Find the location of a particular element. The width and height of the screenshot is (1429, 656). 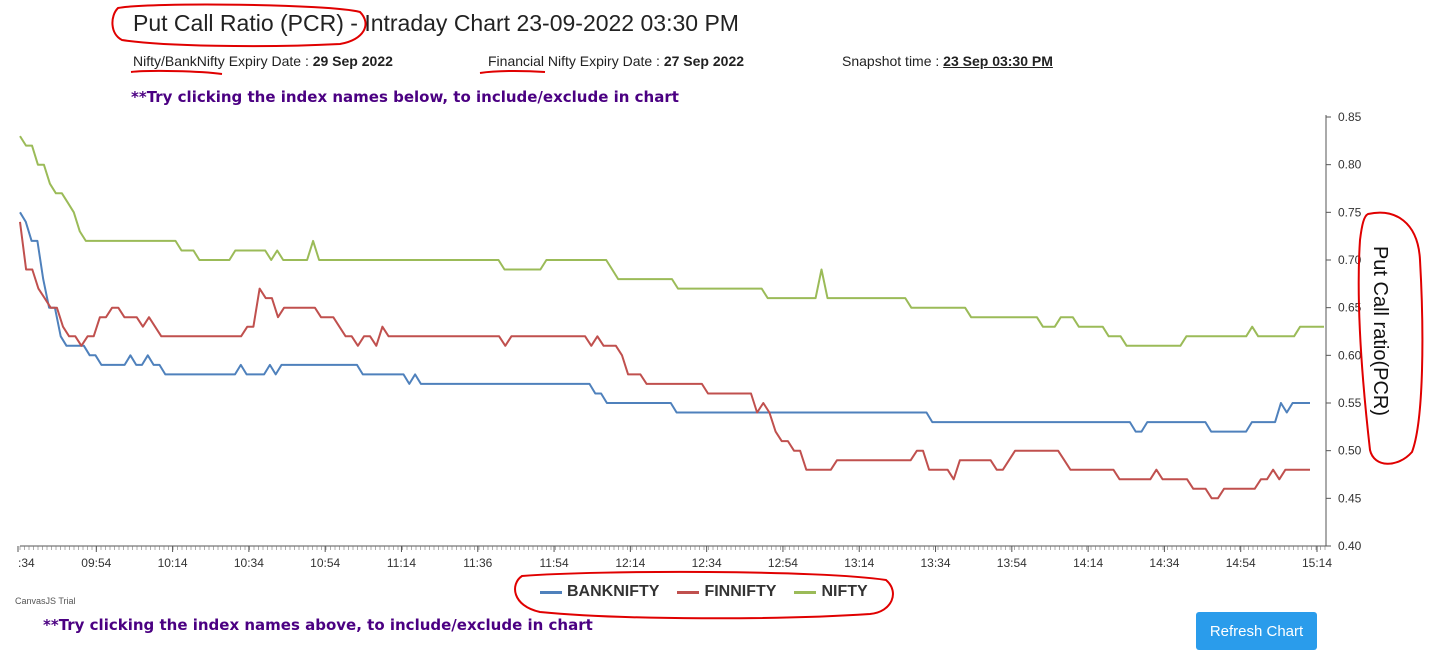

x-tick-label: 14:54 is located at coordinates (1241, 563).